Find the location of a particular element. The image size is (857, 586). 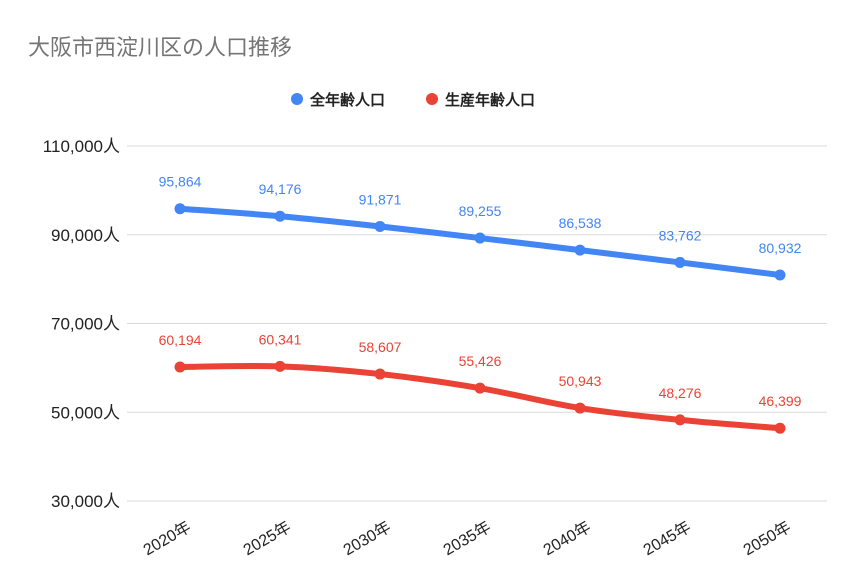

x-axis-ticks: 2020年 2025年 2030年 2035年 2040年 2045年 2050年 is located at coordinates (467, 538).